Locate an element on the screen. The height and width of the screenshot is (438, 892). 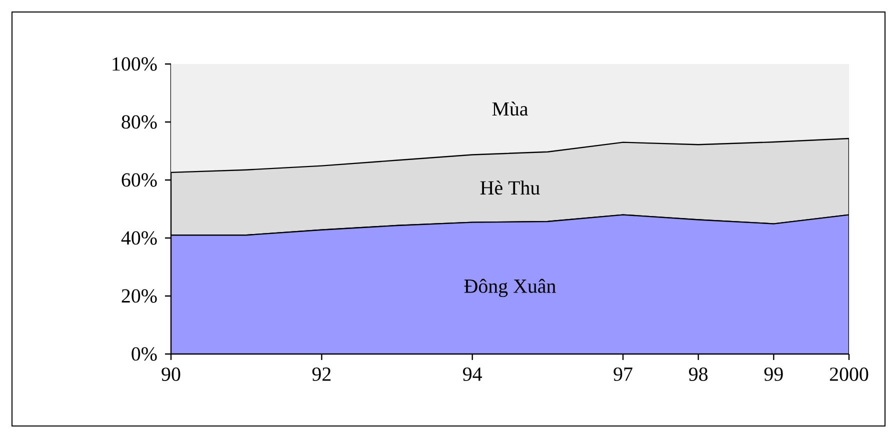
x-tick-label: 99 is located at coordinates (773, 374).